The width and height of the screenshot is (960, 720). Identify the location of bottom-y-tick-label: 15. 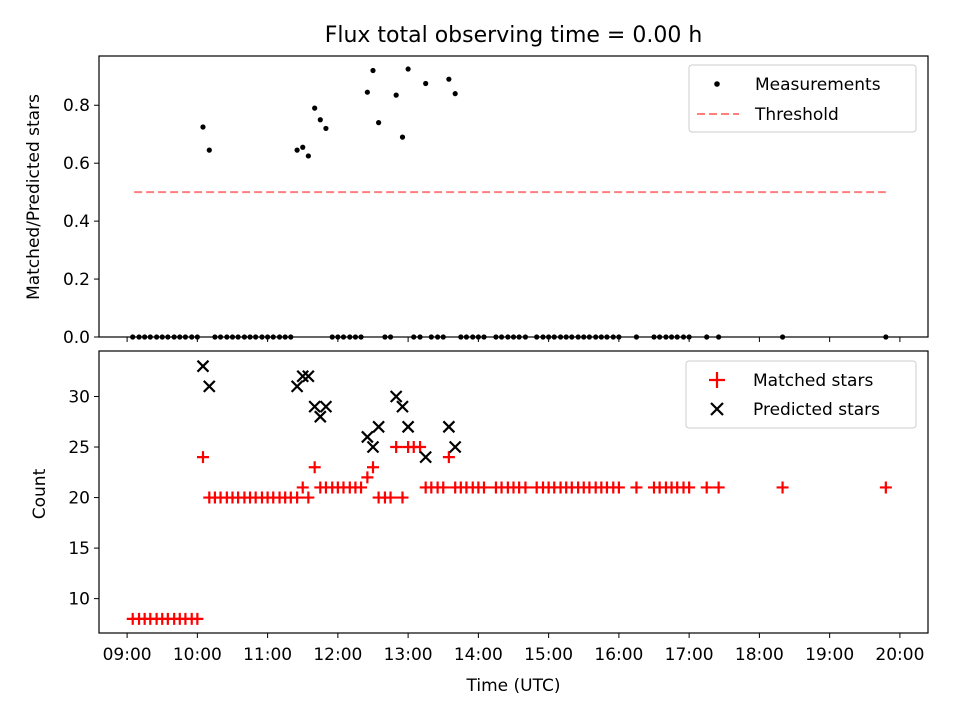
(79, 549).